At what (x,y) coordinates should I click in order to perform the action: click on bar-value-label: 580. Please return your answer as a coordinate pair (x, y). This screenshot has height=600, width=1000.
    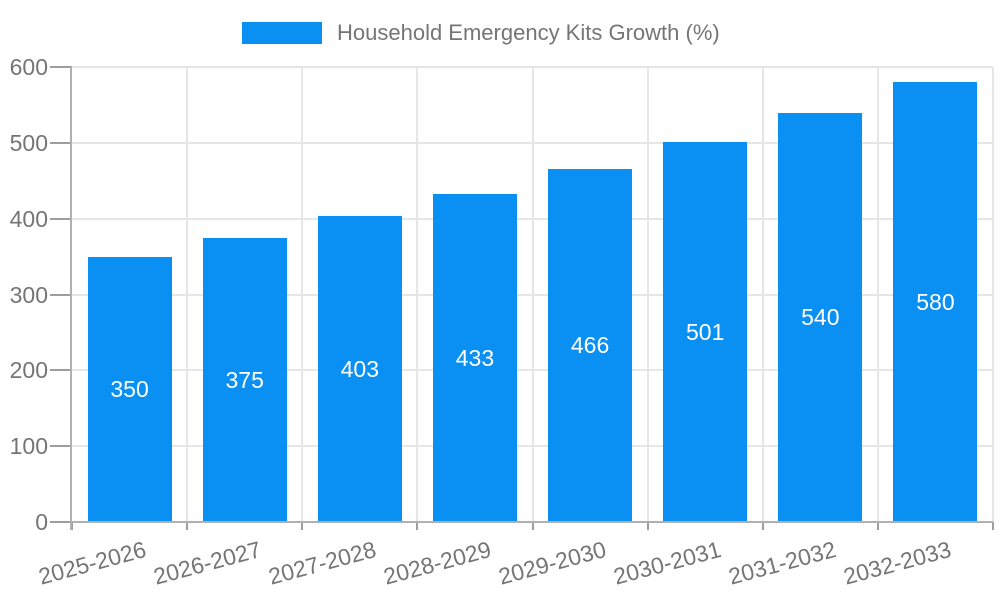
    Looking at the image, I should click on (935, 302).